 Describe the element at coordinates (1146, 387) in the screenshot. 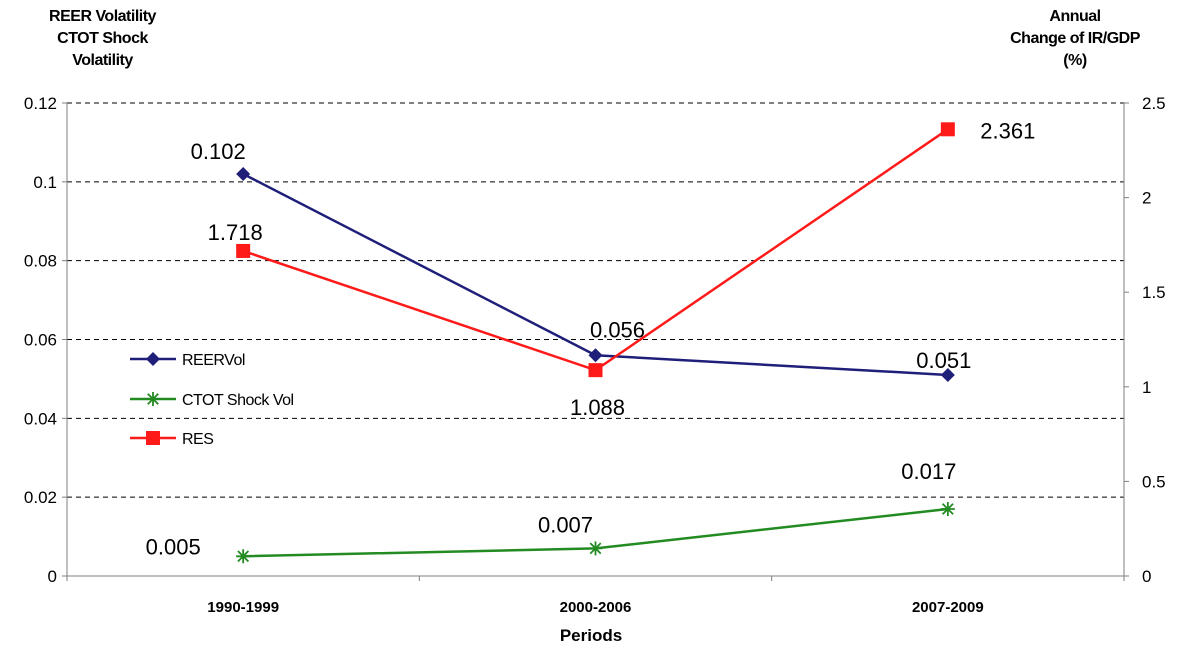

I see `right-tick-label: 1` at that location.